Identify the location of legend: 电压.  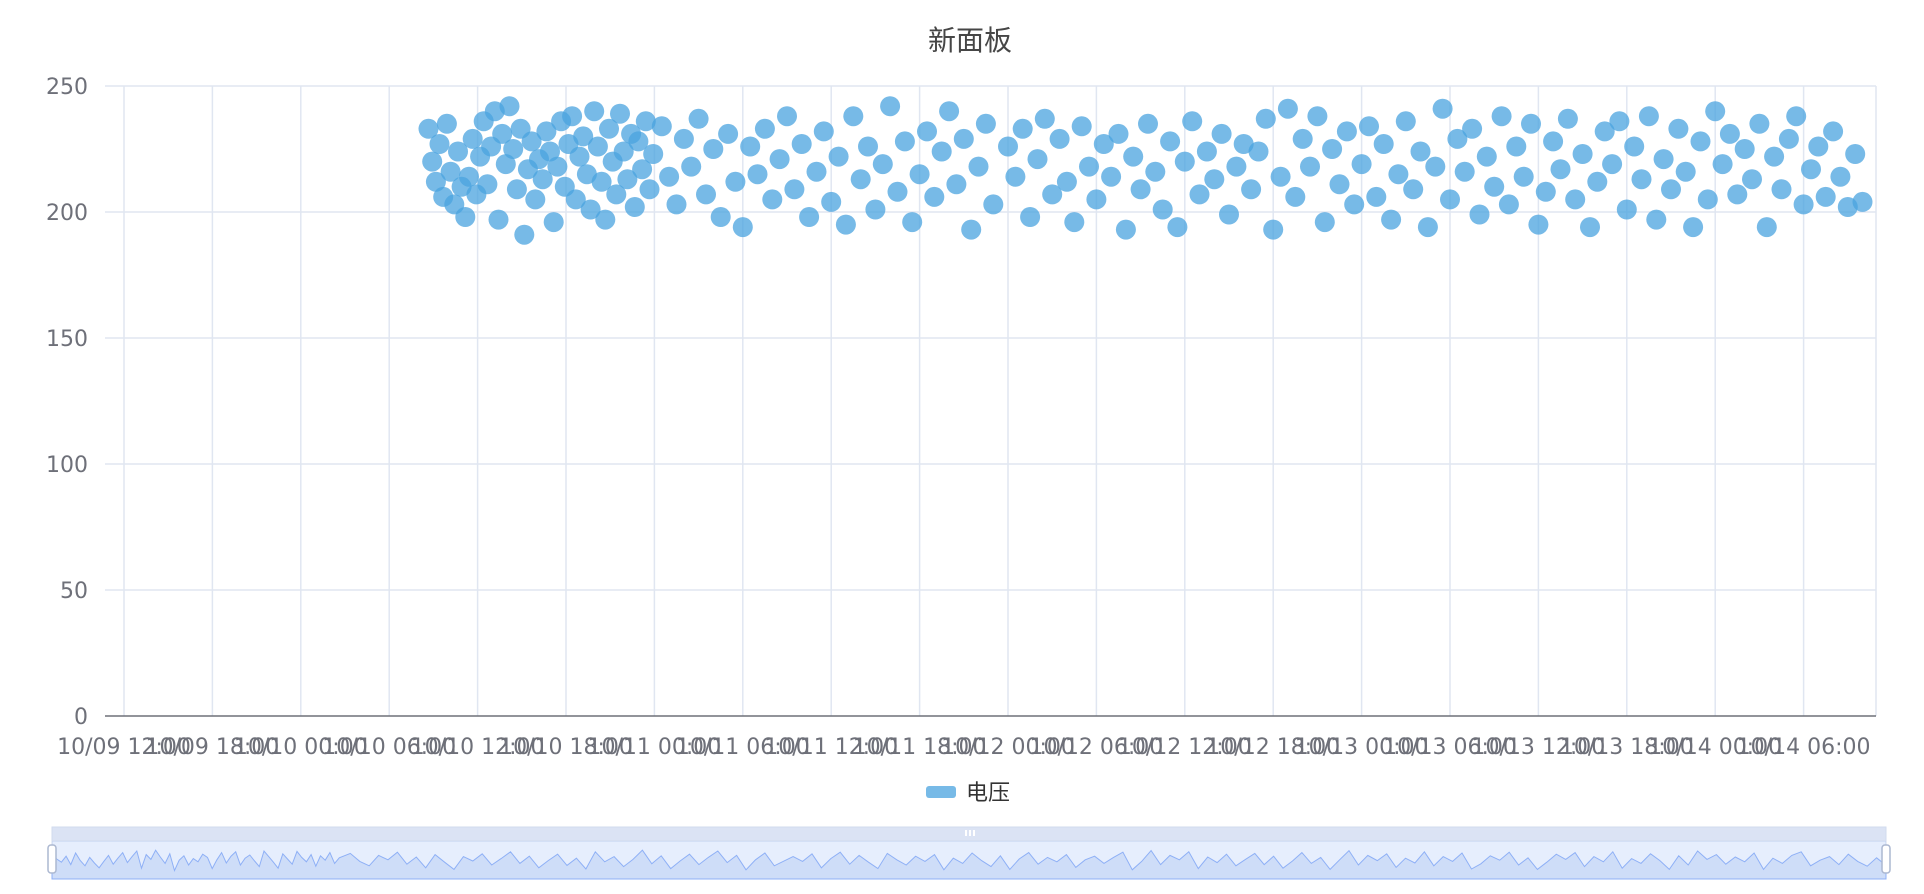
(968, 793).